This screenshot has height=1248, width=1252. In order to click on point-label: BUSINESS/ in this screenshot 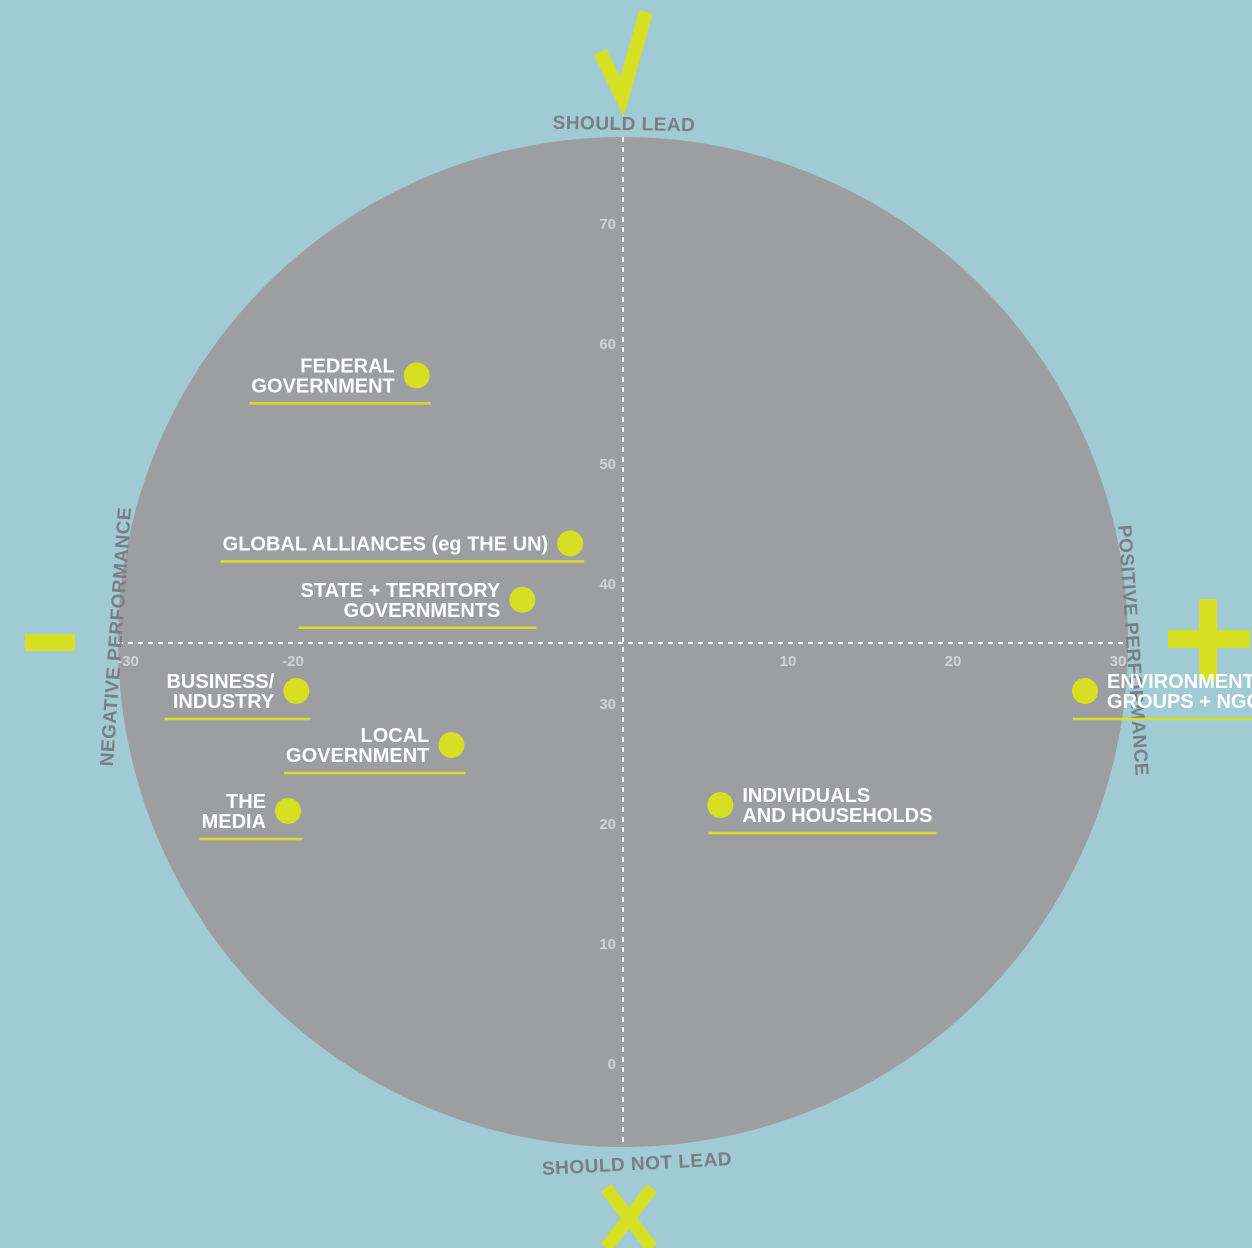, I will do `click(220, 682)`.